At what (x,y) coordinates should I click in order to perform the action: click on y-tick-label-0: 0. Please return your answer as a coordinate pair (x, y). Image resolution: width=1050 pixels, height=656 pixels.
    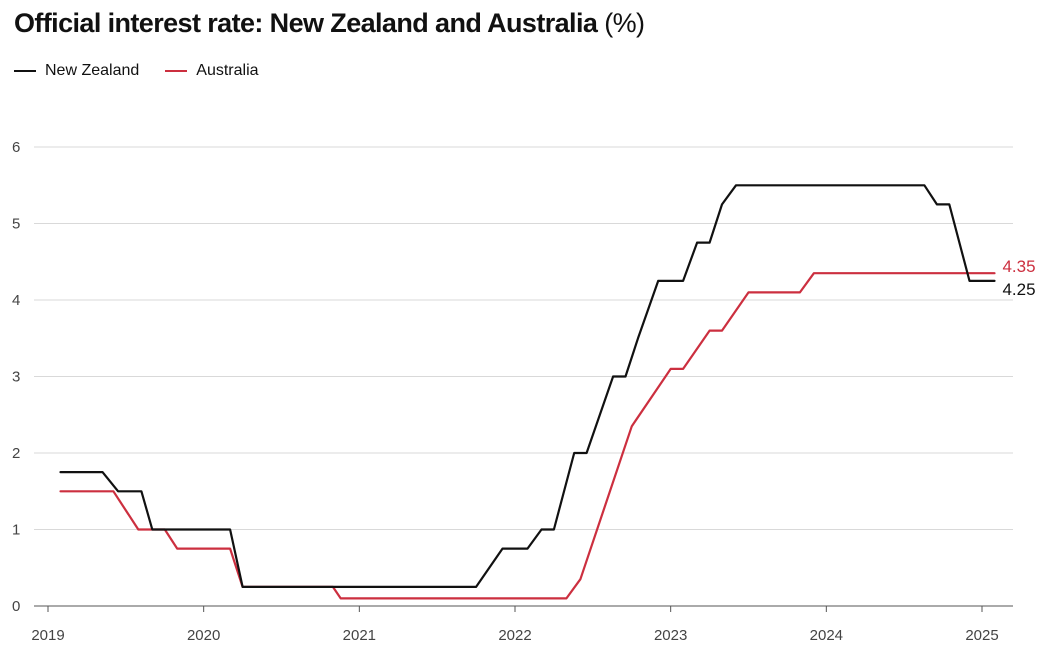
    Looking at the image, I should click on (16, 606).